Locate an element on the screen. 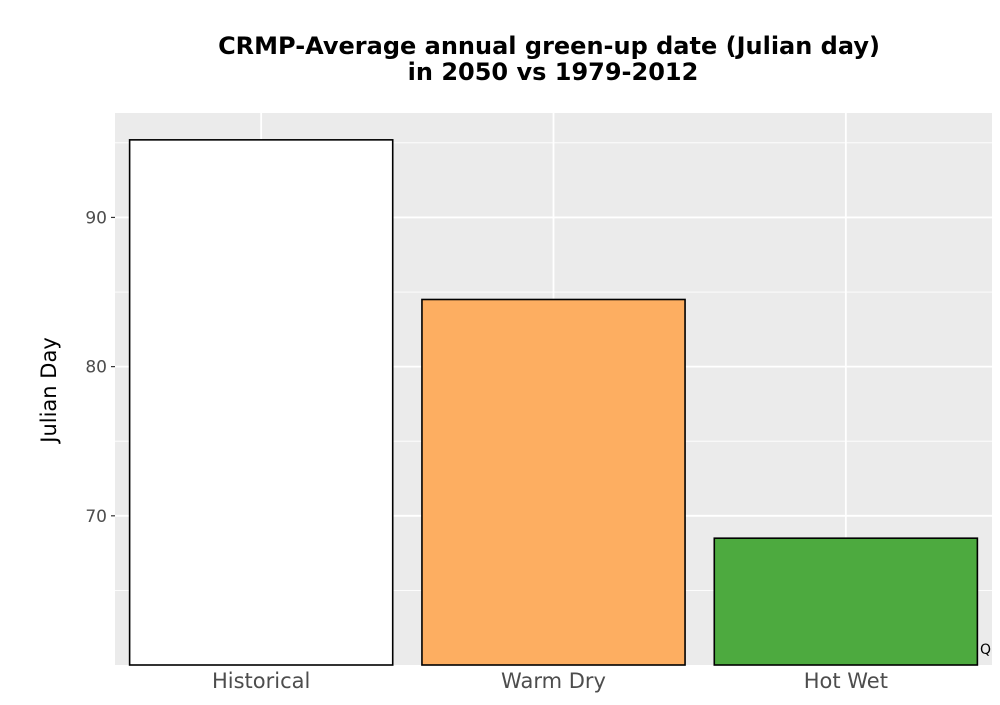 The height and width of the screenshot is (705, 1000). chart-title-line2: in 2050 vs 1979-2012 is located at coordinates (553, 72).